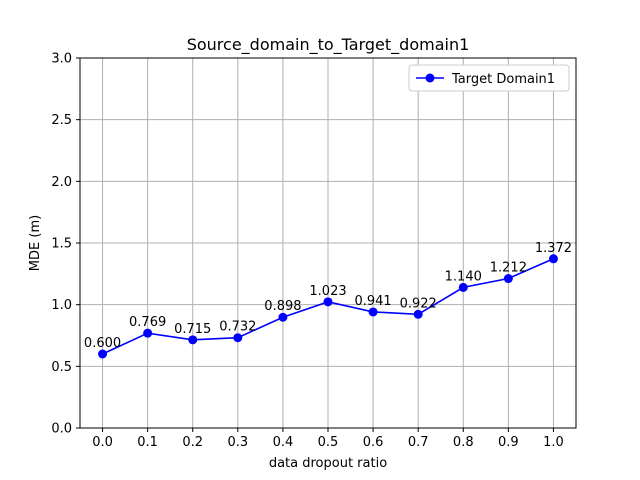 The width and height of the screenshot is (640, 480). I want to click on data-label: 0.715, so click(192, 329).